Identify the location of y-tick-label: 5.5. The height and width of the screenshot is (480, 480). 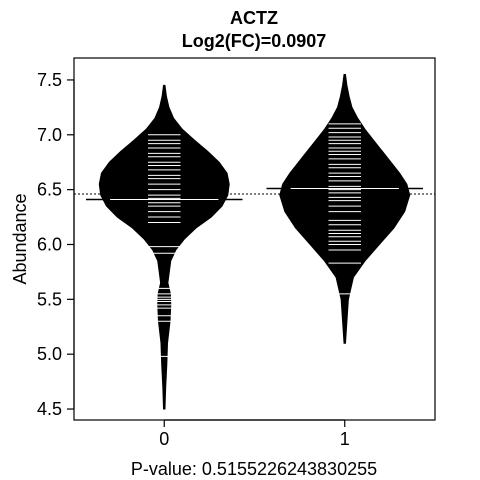
(49, 299).